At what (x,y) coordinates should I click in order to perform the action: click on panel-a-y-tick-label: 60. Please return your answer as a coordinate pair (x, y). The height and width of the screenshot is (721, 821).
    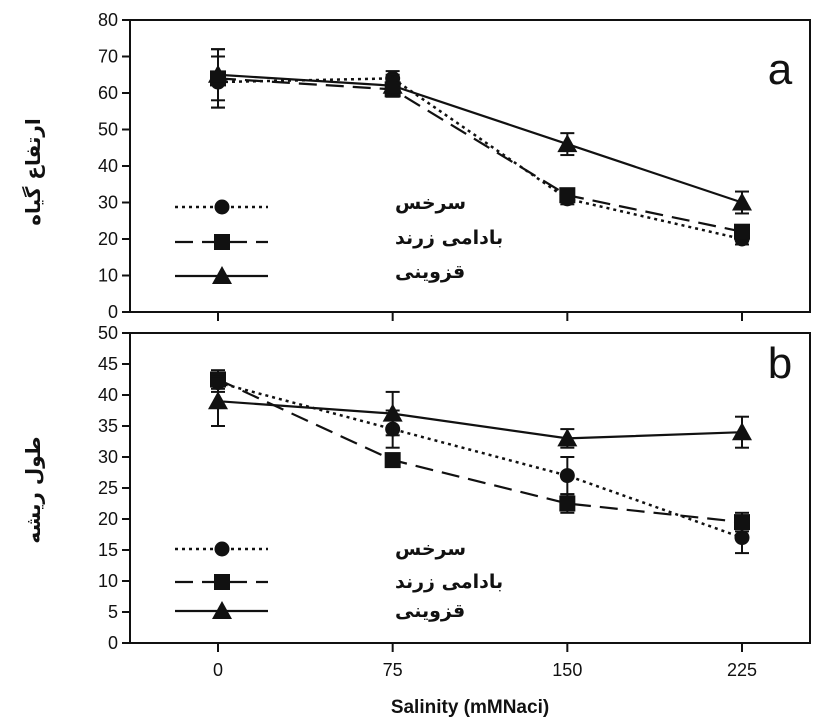
    Looking at the image, I should click on (108, 93).